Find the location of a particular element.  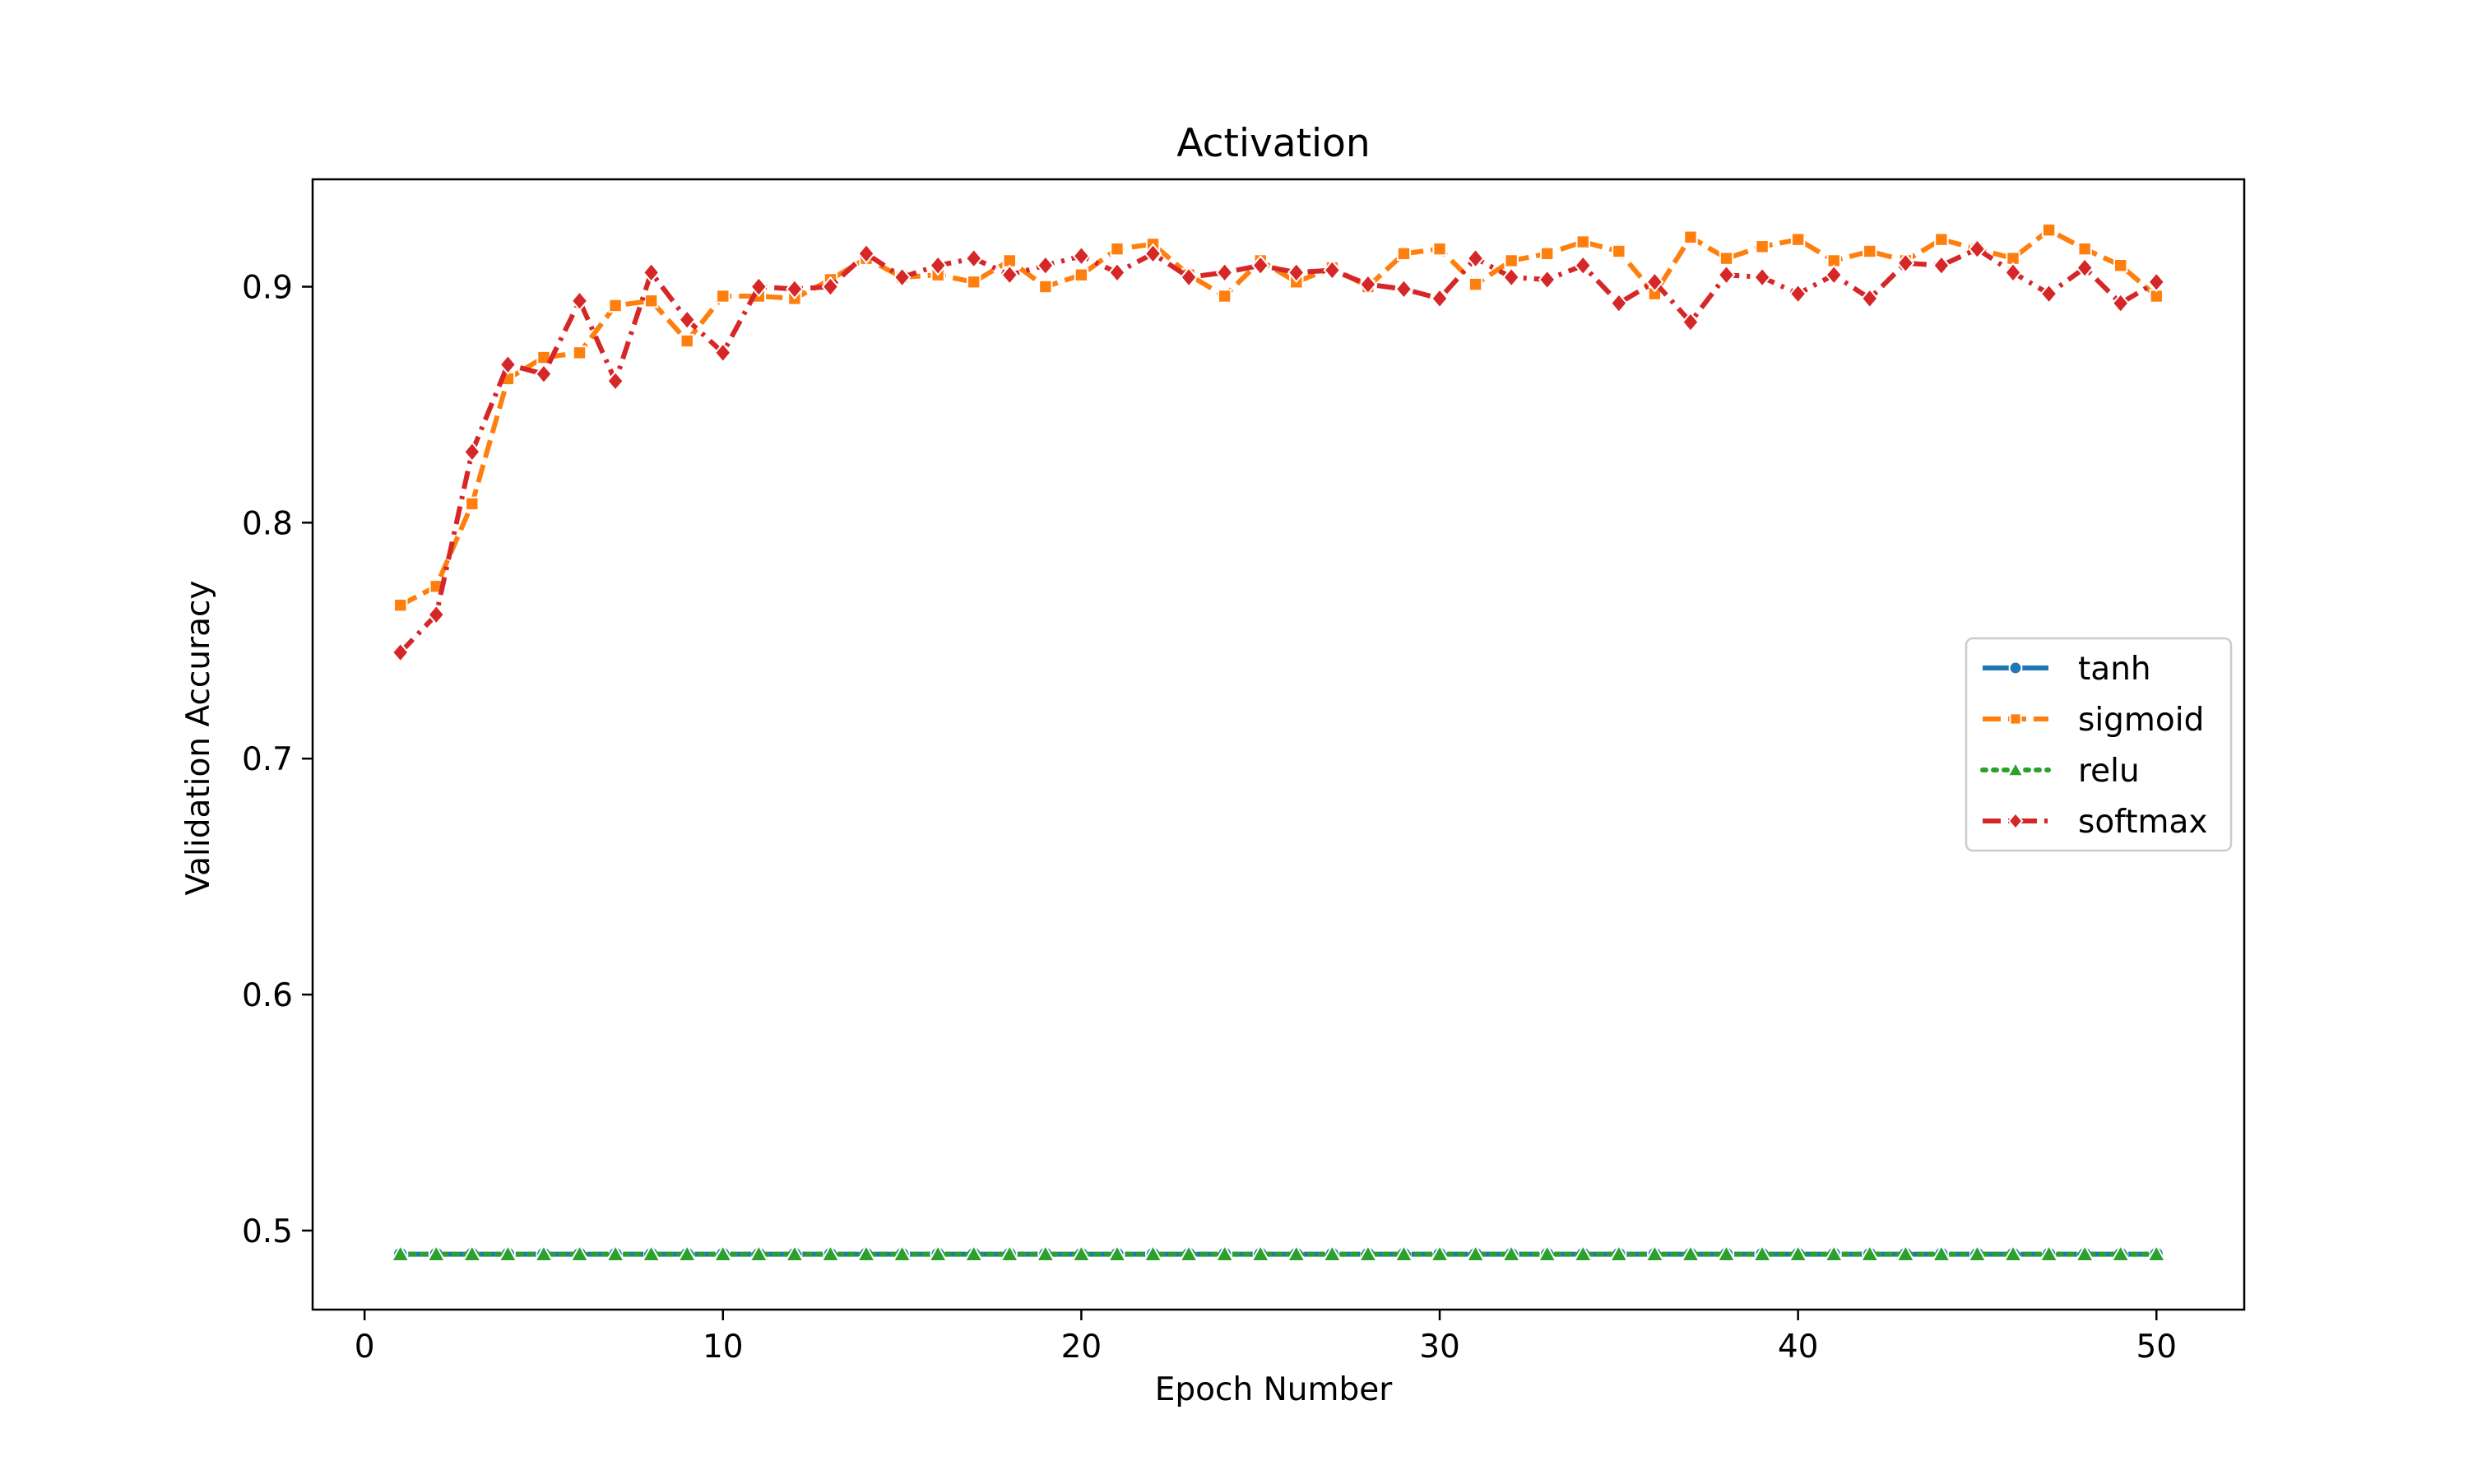

legend: tanh sigmoid relu softmax is located at coordinates (2099, 744).